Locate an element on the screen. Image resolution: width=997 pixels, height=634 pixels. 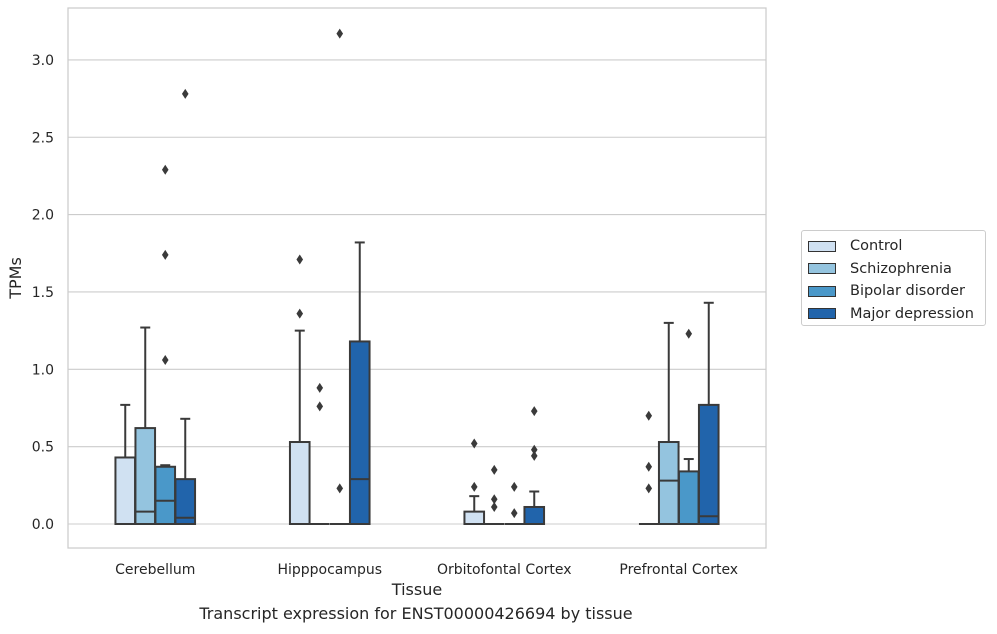
y-tick-label: 1.0 is located at coordinates (43, 370).